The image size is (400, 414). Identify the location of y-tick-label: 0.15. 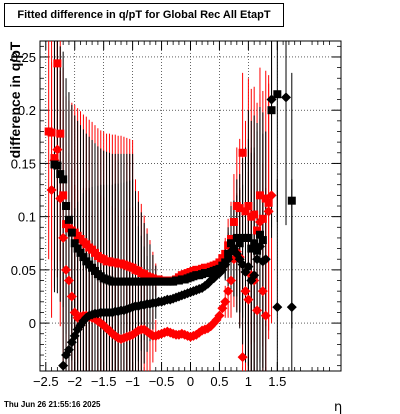
(23, 163).